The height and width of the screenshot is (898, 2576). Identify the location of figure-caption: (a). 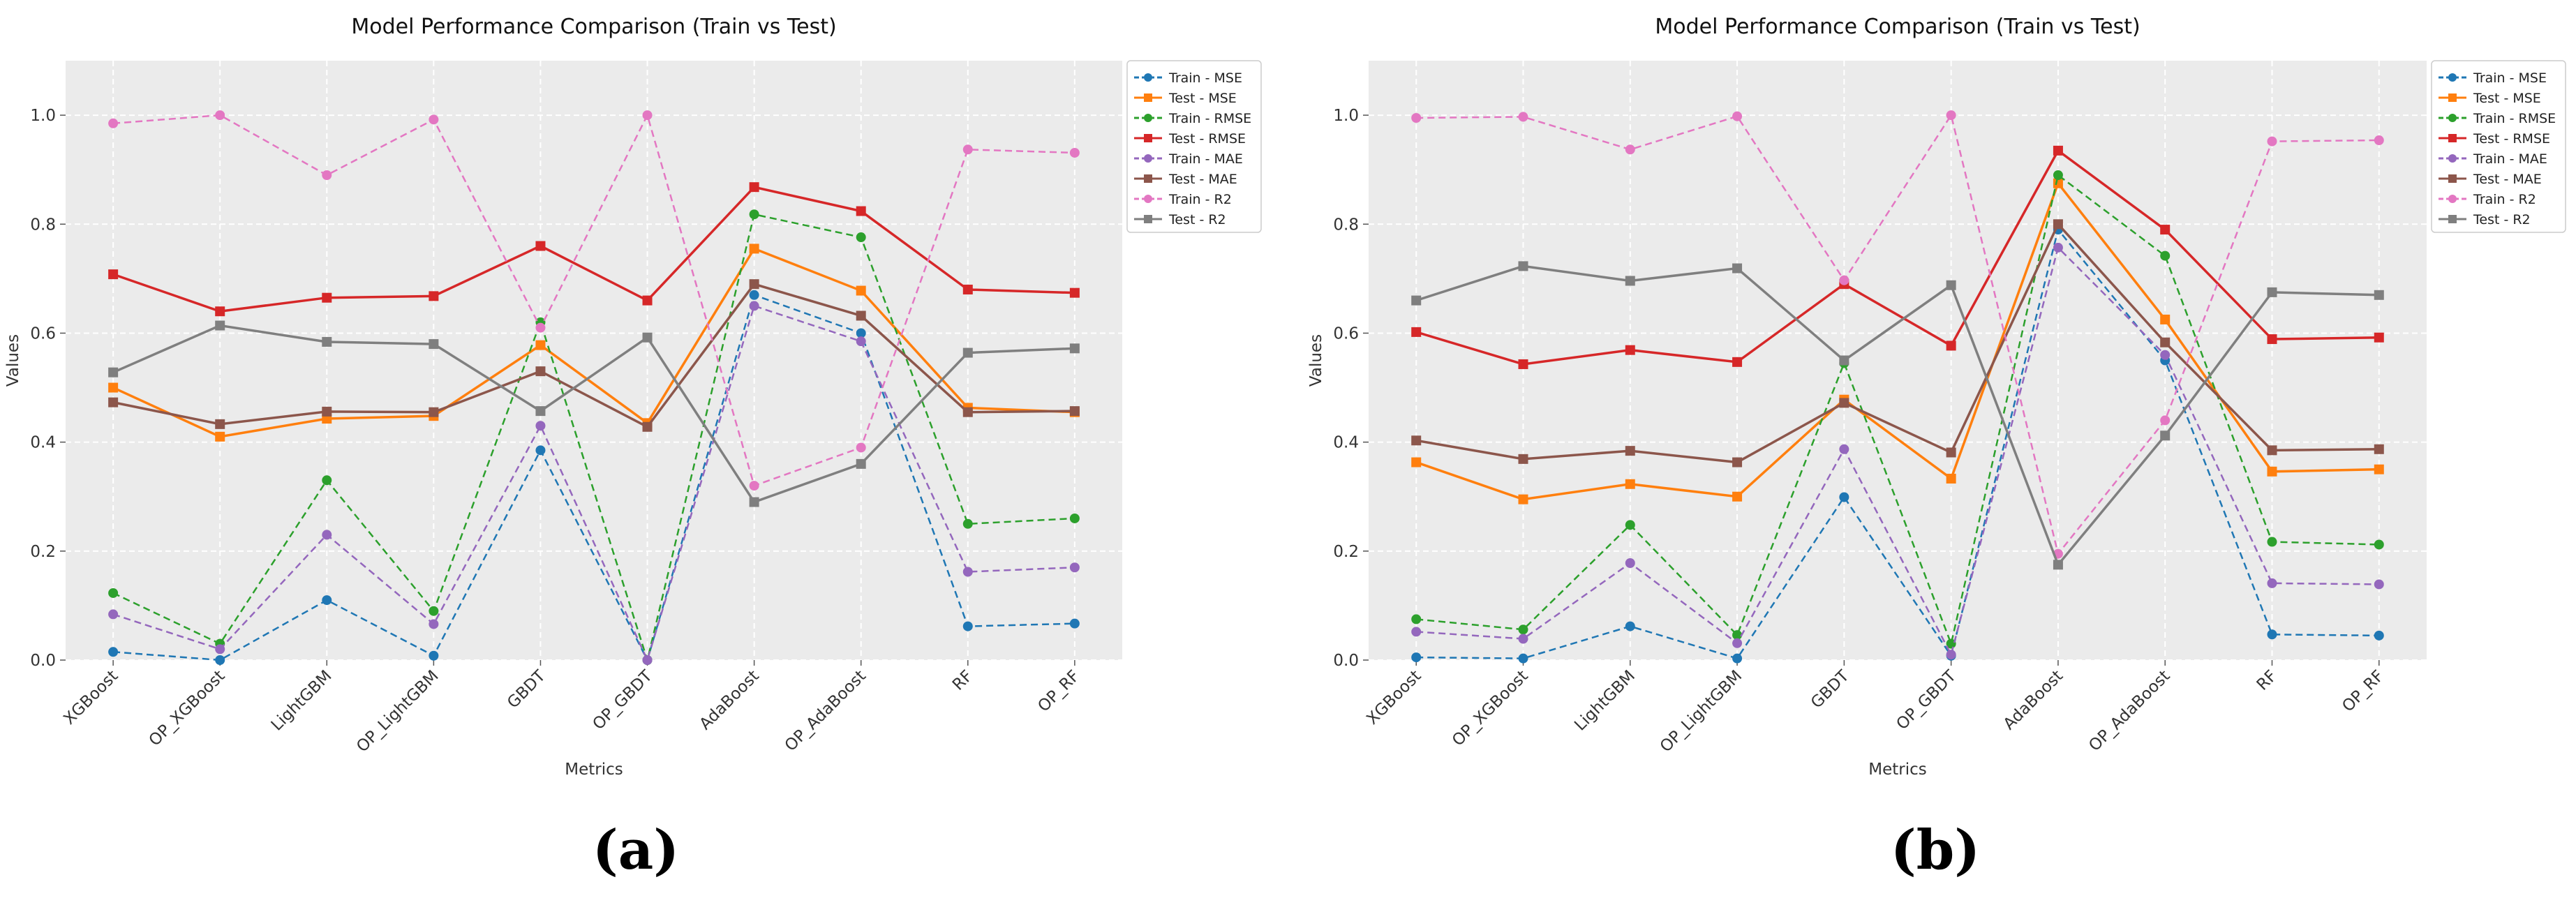
(636, 850).